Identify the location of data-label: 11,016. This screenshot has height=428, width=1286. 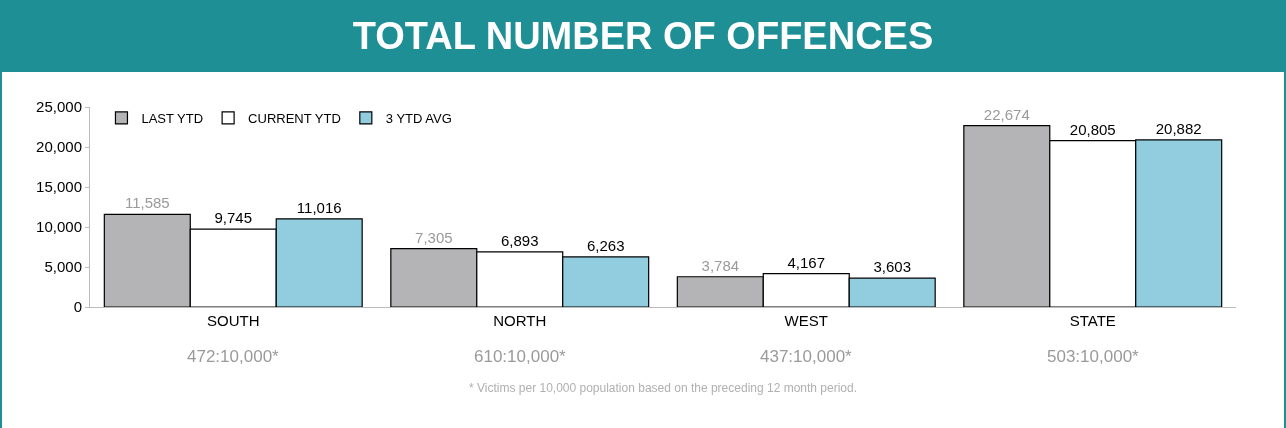
(319, 207).